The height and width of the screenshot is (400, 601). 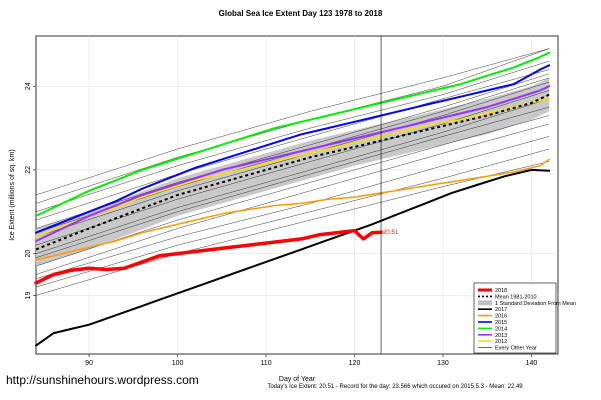 What do you see at coordinates (178, 363) in the screenshot?
I see `x-tick-label: 100` at bounding box center [178, 363].